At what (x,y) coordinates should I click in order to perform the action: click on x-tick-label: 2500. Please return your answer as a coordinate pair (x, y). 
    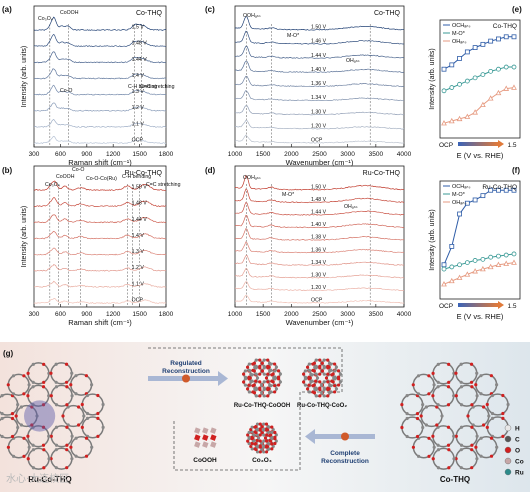
    Looking at the image, I should click on (319, 314).